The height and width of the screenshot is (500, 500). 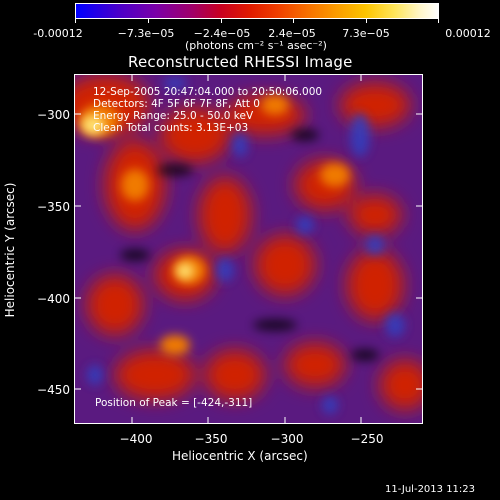 I want to click on peak-position-text: Position of Peak = [-424,-311], so click(x=174, y=403).